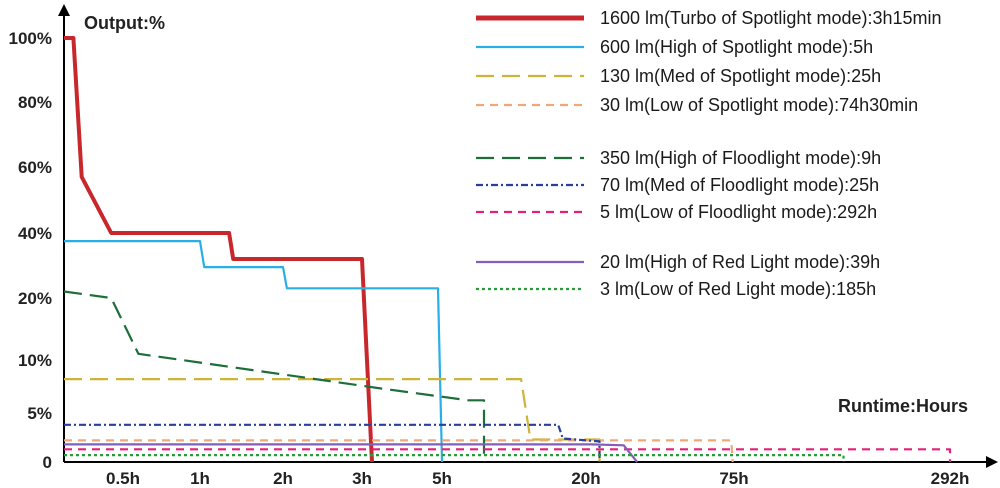  Describe the element at coordinates (738, 212) in the screenshot. I see `legend-label: 5 lm(Low of Floodlight mode):292h` at that location.